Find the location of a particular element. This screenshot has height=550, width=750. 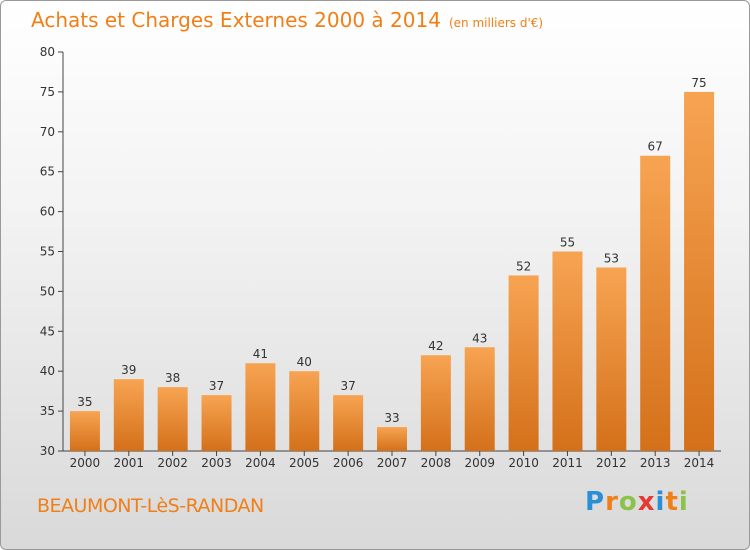

x-tick-label: 2010 is located at coordinates (523, 463).